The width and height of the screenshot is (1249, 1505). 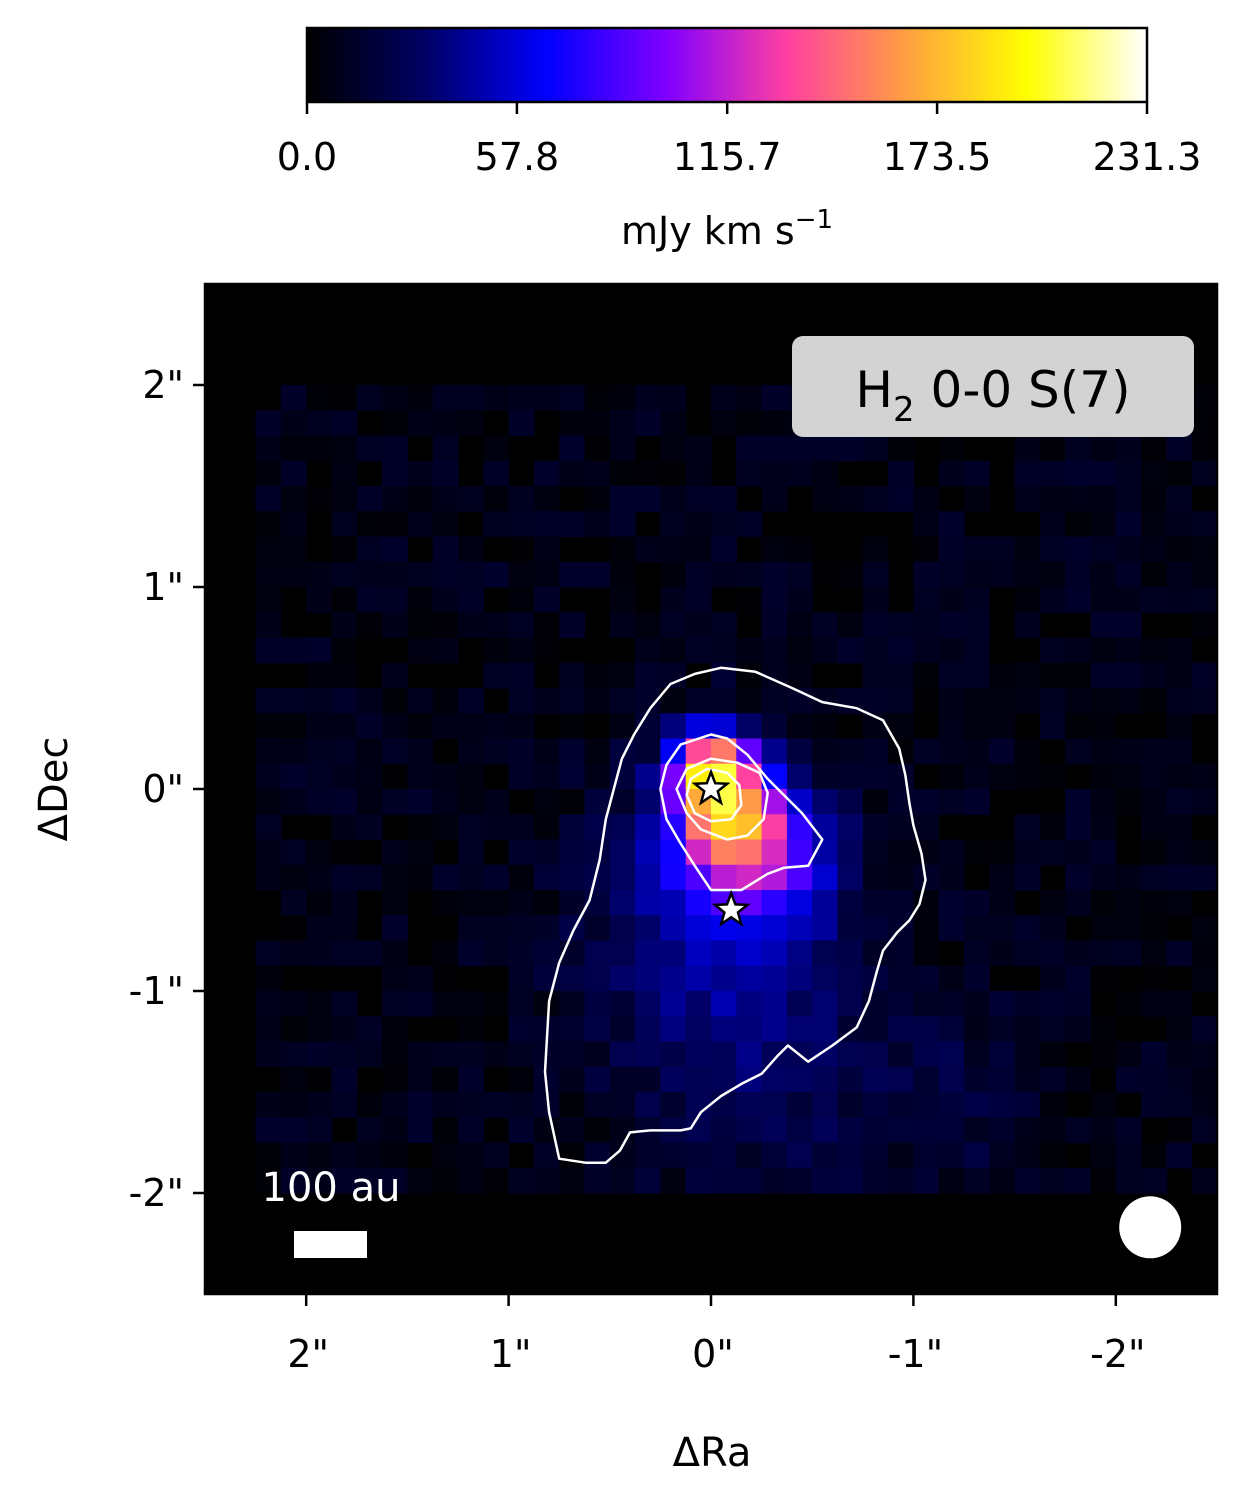 I want to click on scale-bar-line, so click(x=330, y=1244).